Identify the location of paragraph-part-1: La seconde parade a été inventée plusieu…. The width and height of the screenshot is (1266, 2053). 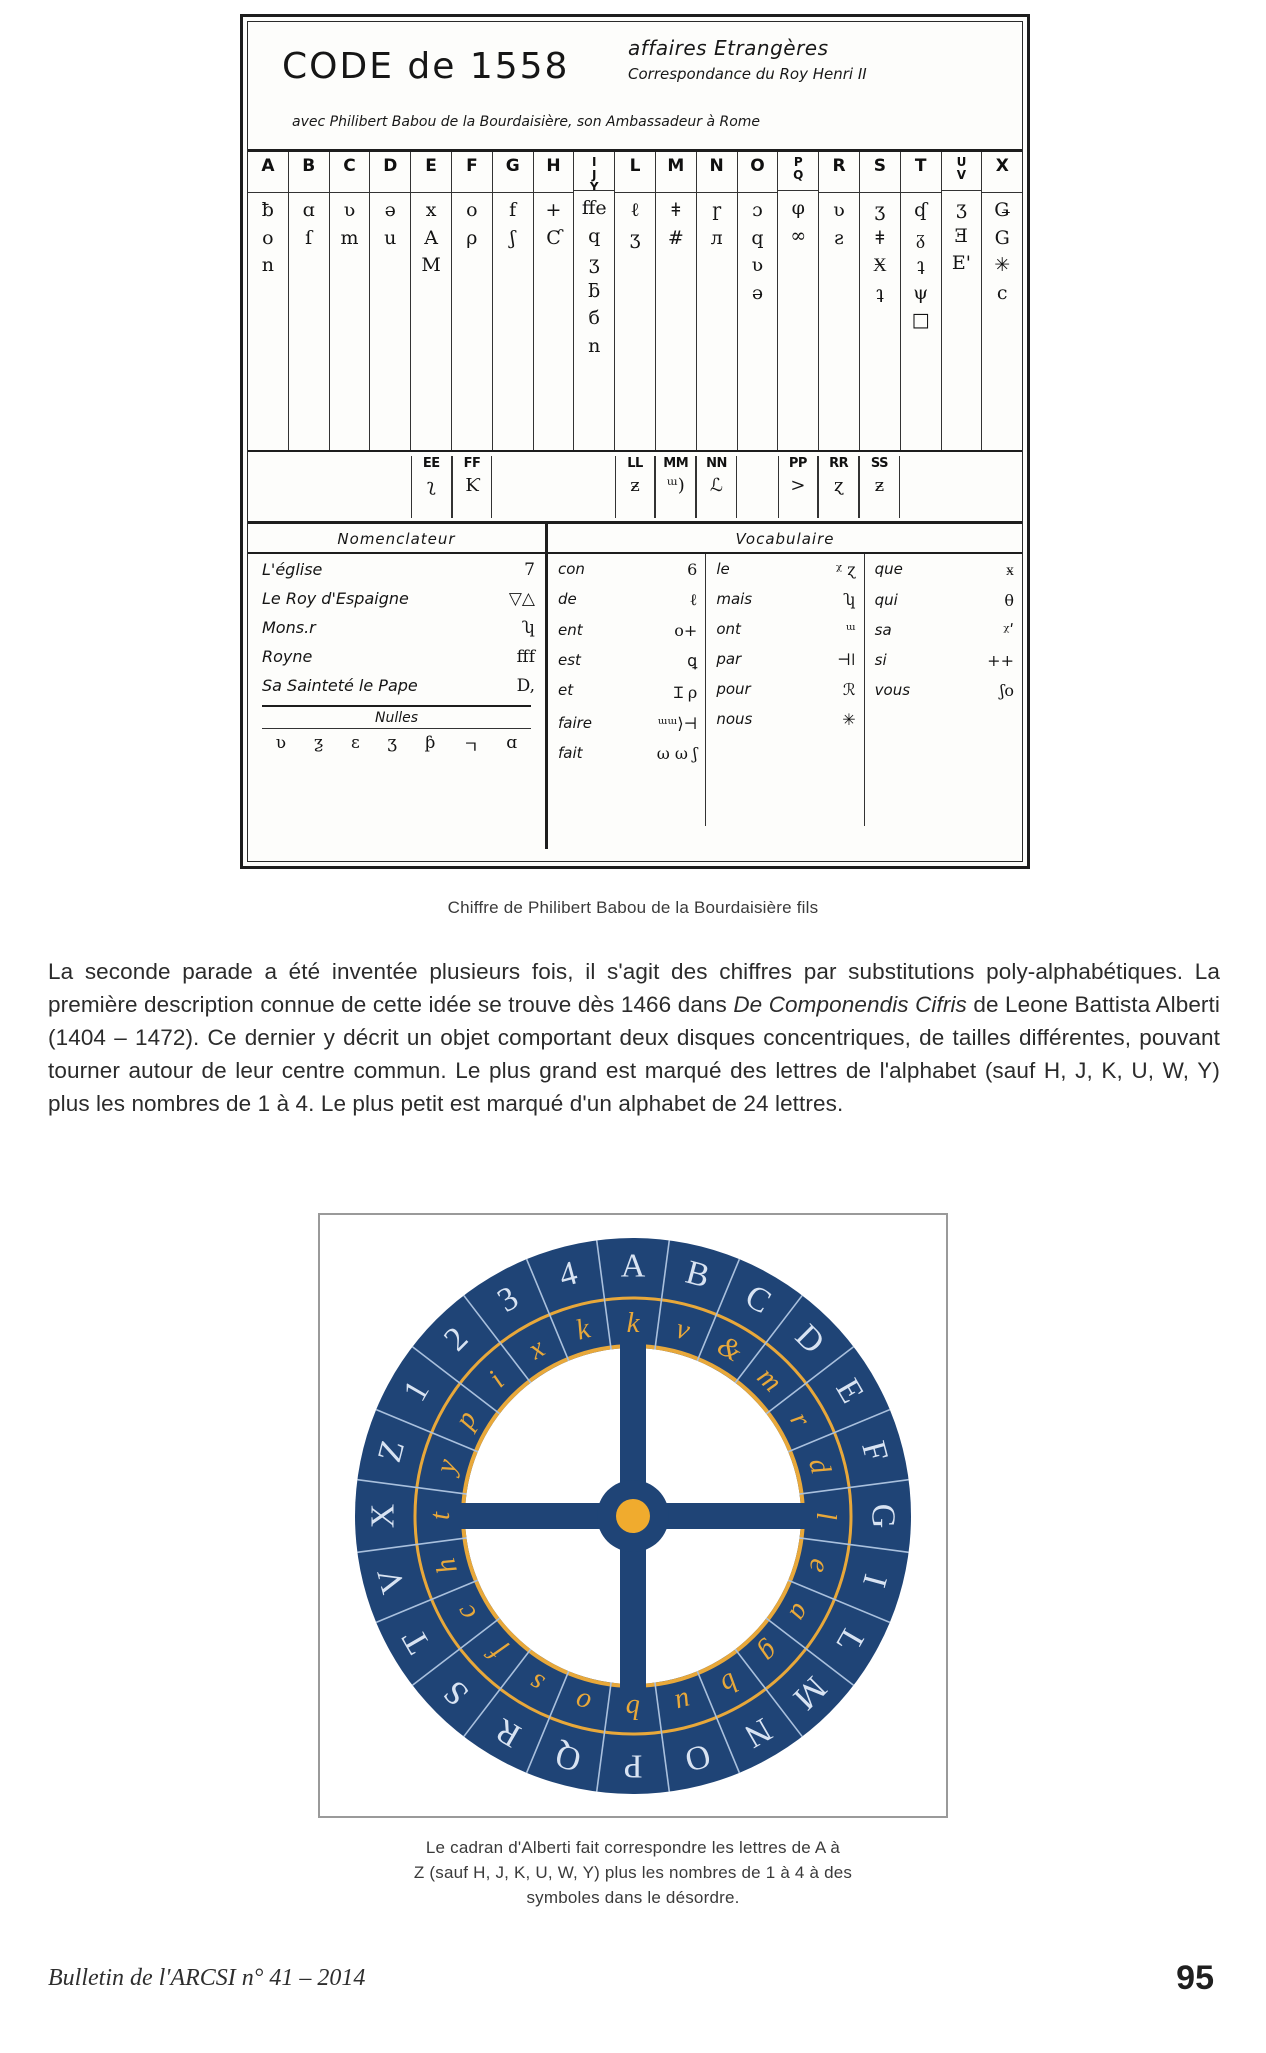
(634, 988).